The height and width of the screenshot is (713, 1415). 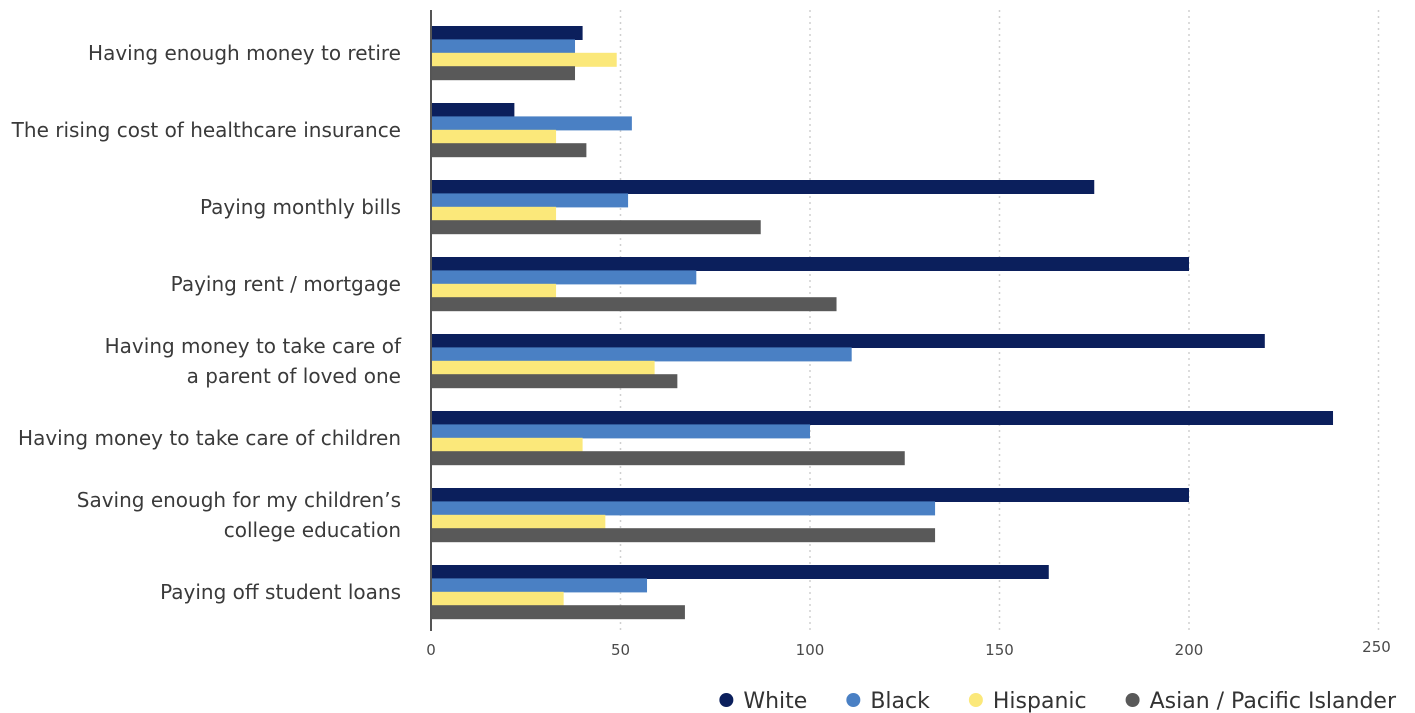 I want to click on x-tick-label: 150, so click(x=999, y=650).